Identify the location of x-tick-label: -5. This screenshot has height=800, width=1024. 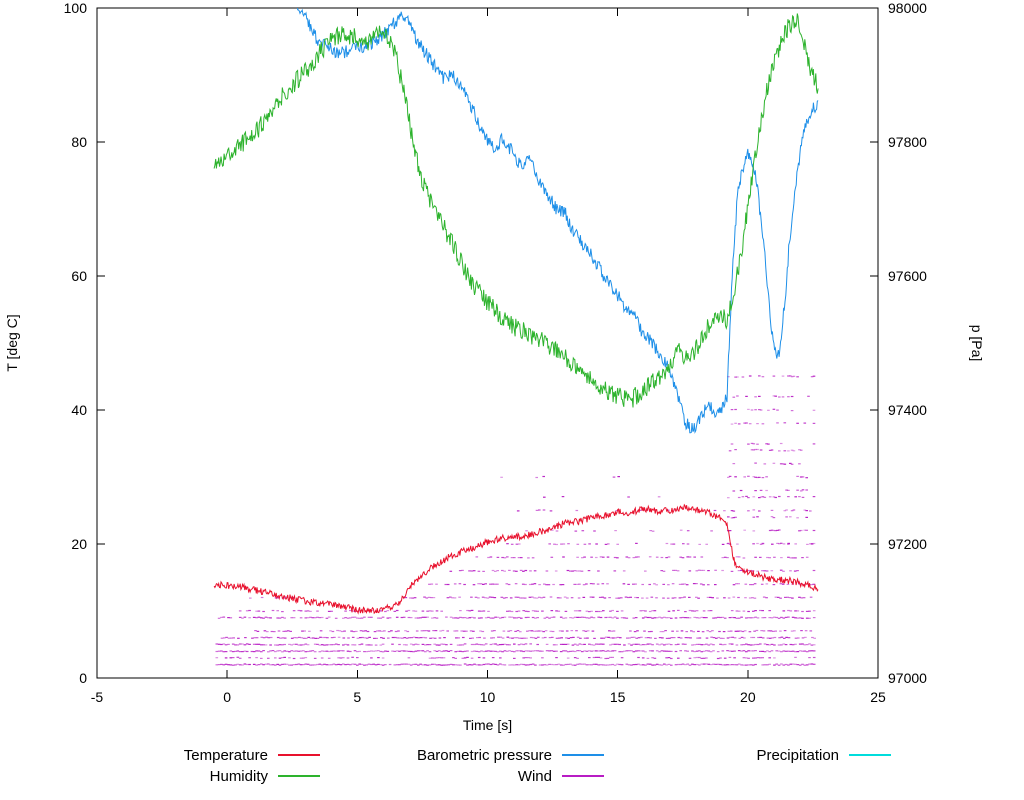
(97, 697).